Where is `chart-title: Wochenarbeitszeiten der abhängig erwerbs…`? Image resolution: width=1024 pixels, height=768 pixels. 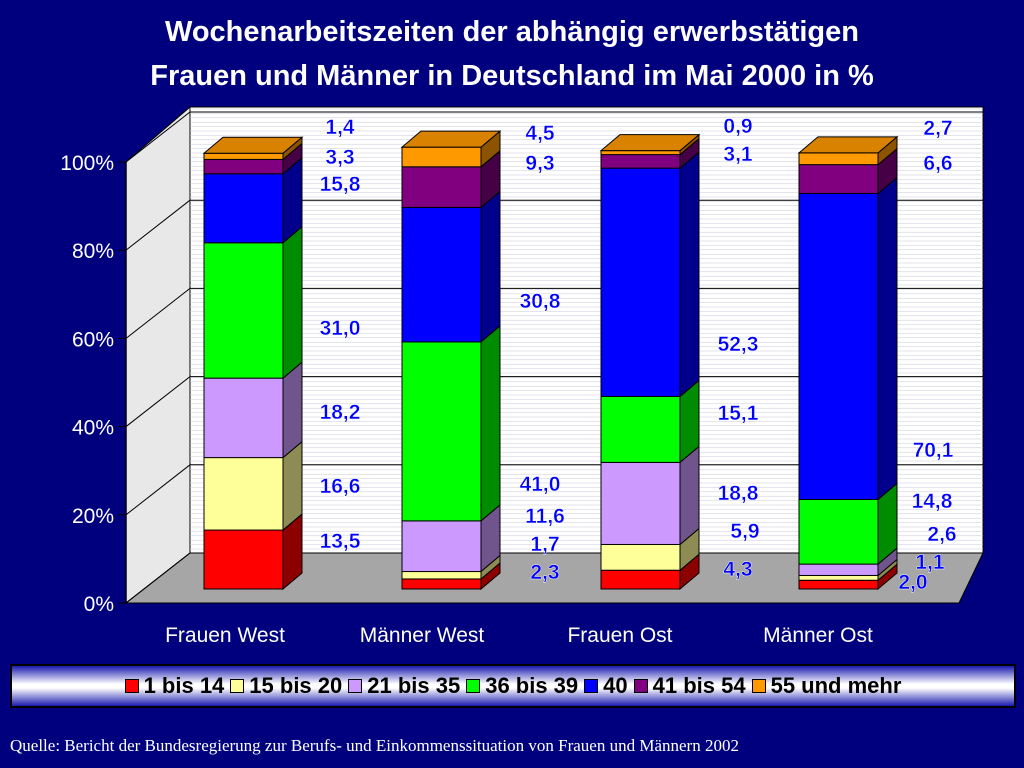
chart-title: Wochenarbeitszeiten der abhängig erwerbs… is located at coordinates (512, 54).